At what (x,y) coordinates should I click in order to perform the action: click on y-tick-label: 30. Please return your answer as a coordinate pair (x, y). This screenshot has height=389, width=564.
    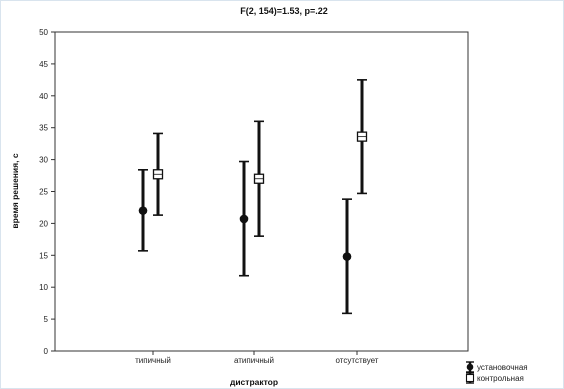
    Looking at the image, I should click on (43, 160).